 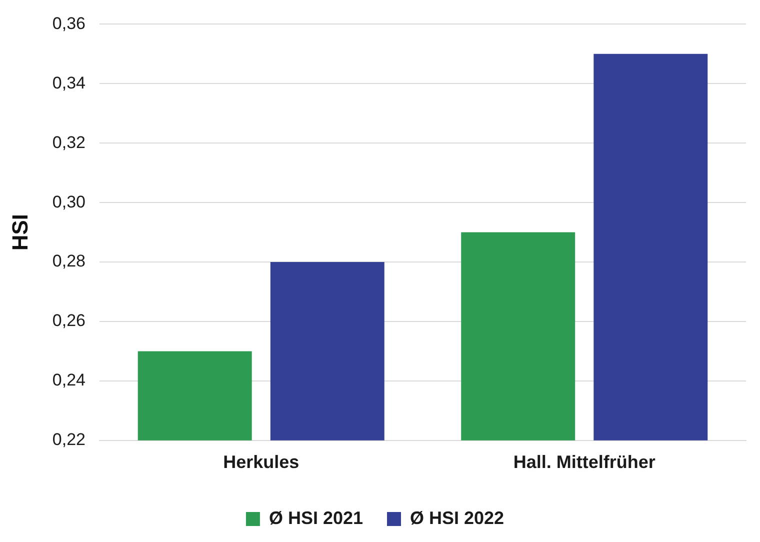 I want to click on legend-label: Ø HSI 2021, so click(x=316, y=518).